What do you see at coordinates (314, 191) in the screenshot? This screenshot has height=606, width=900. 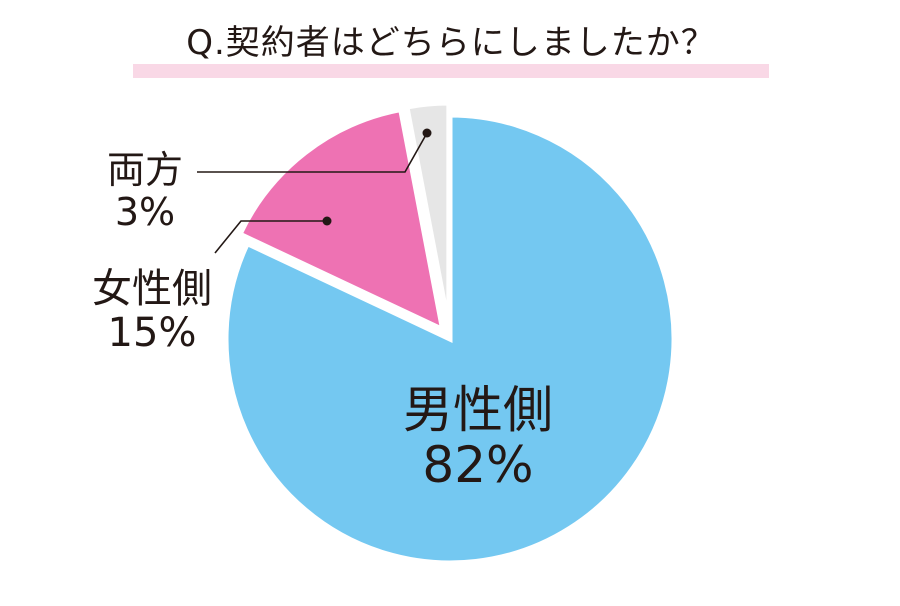 I see `leader-lines` at bounding box center [314, 191].